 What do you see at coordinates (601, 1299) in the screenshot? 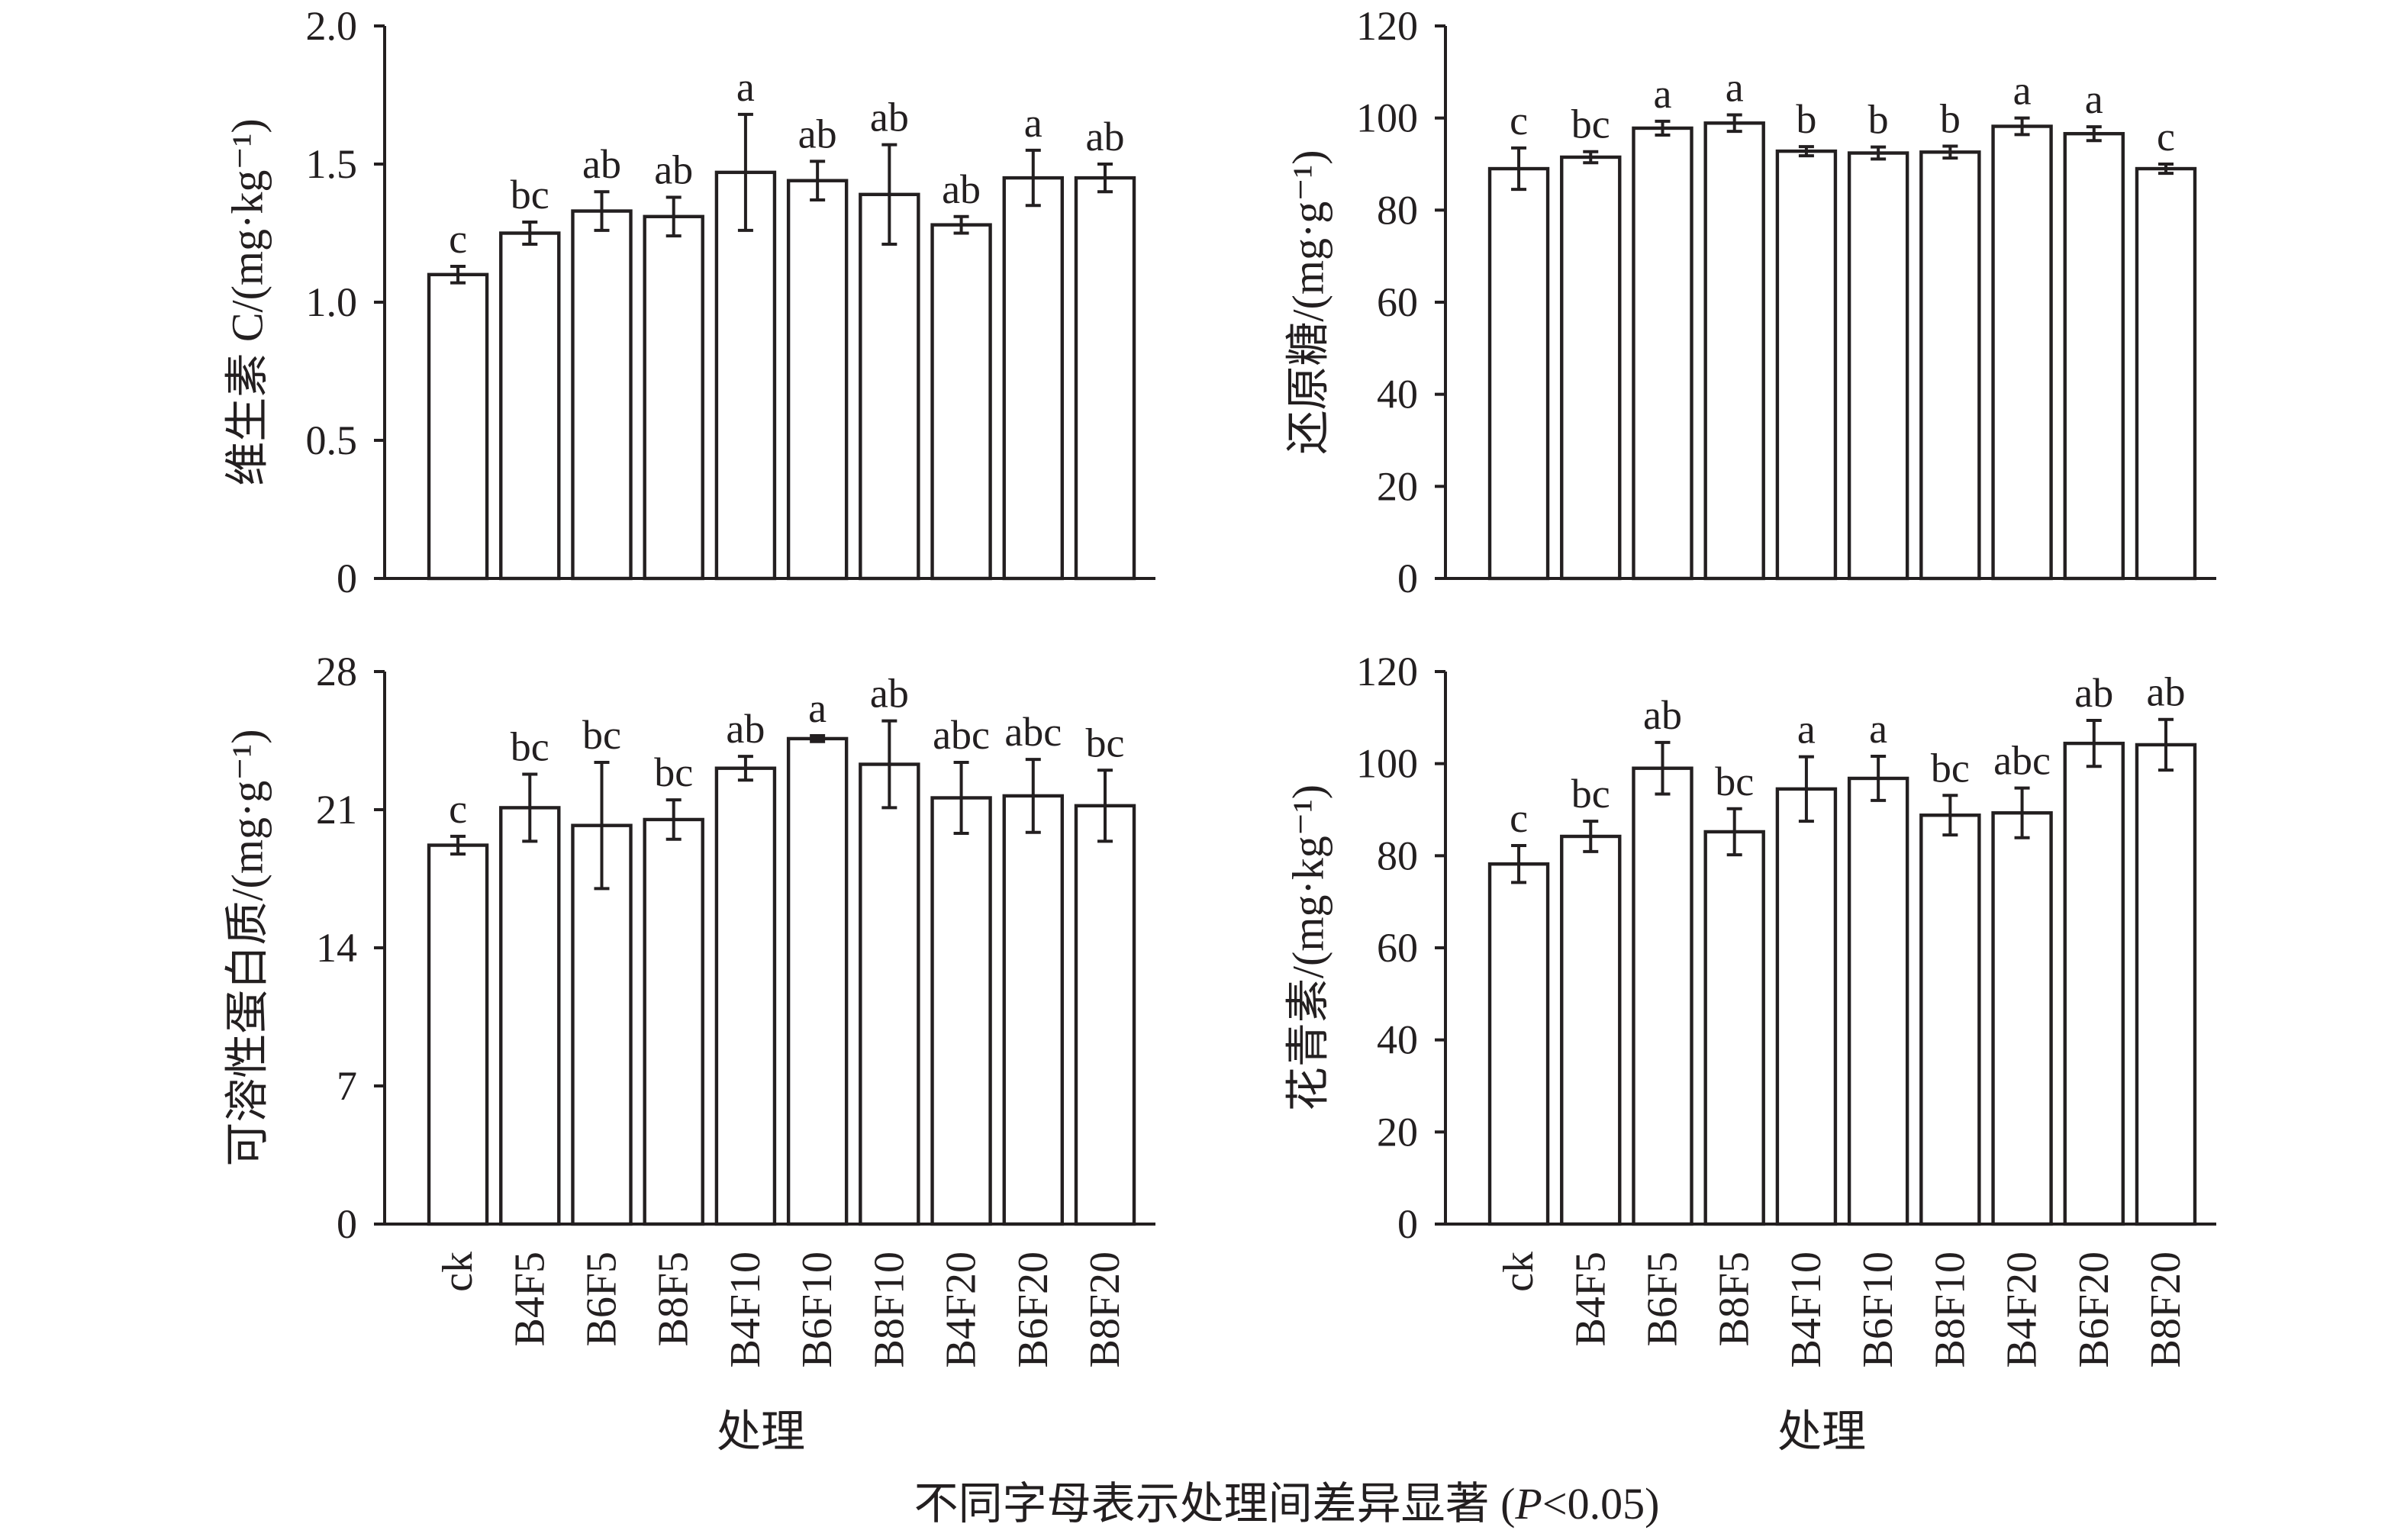
I see `x-tick-label: B6F5` at bounding box center [601, 1299].